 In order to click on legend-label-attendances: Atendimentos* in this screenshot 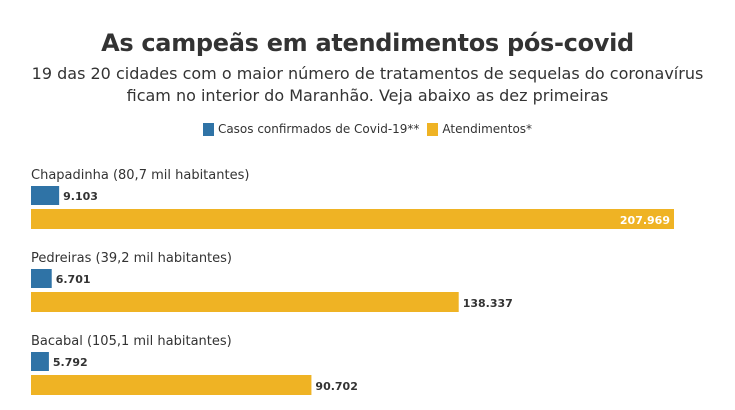, I will do `click(487, 129)`.